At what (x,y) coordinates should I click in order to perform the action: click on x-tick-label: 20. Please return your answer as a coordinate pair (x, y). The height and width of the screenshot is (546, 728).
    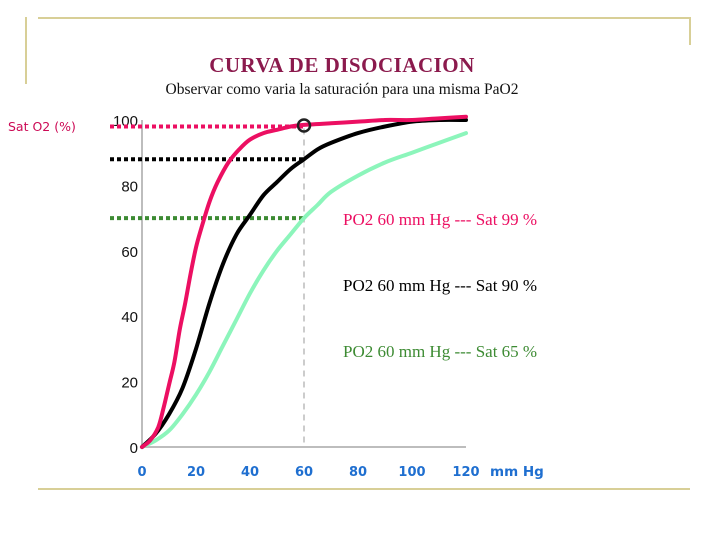
    Looking at the image, I should click on (196, 472).